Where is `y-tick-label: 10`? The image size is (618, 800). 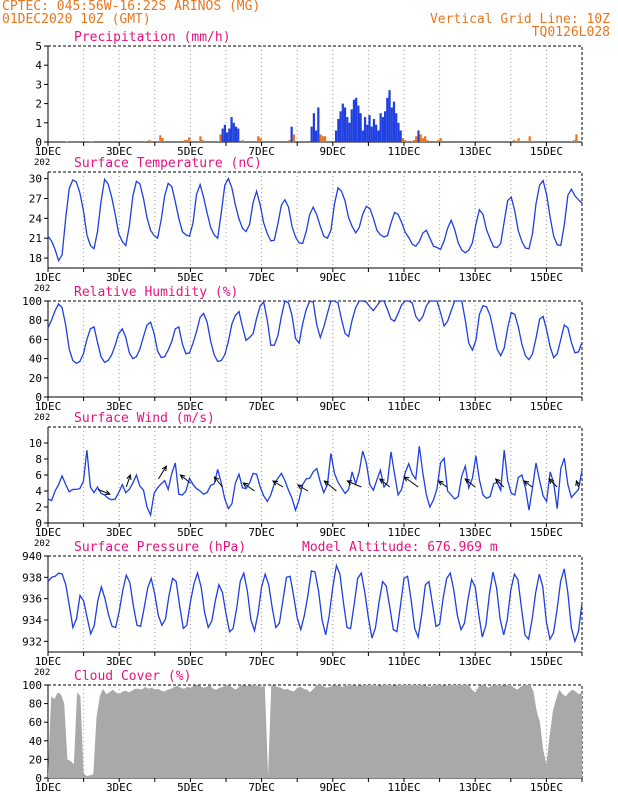 y-tick-label: 10 is located at coordinates (35, 443).